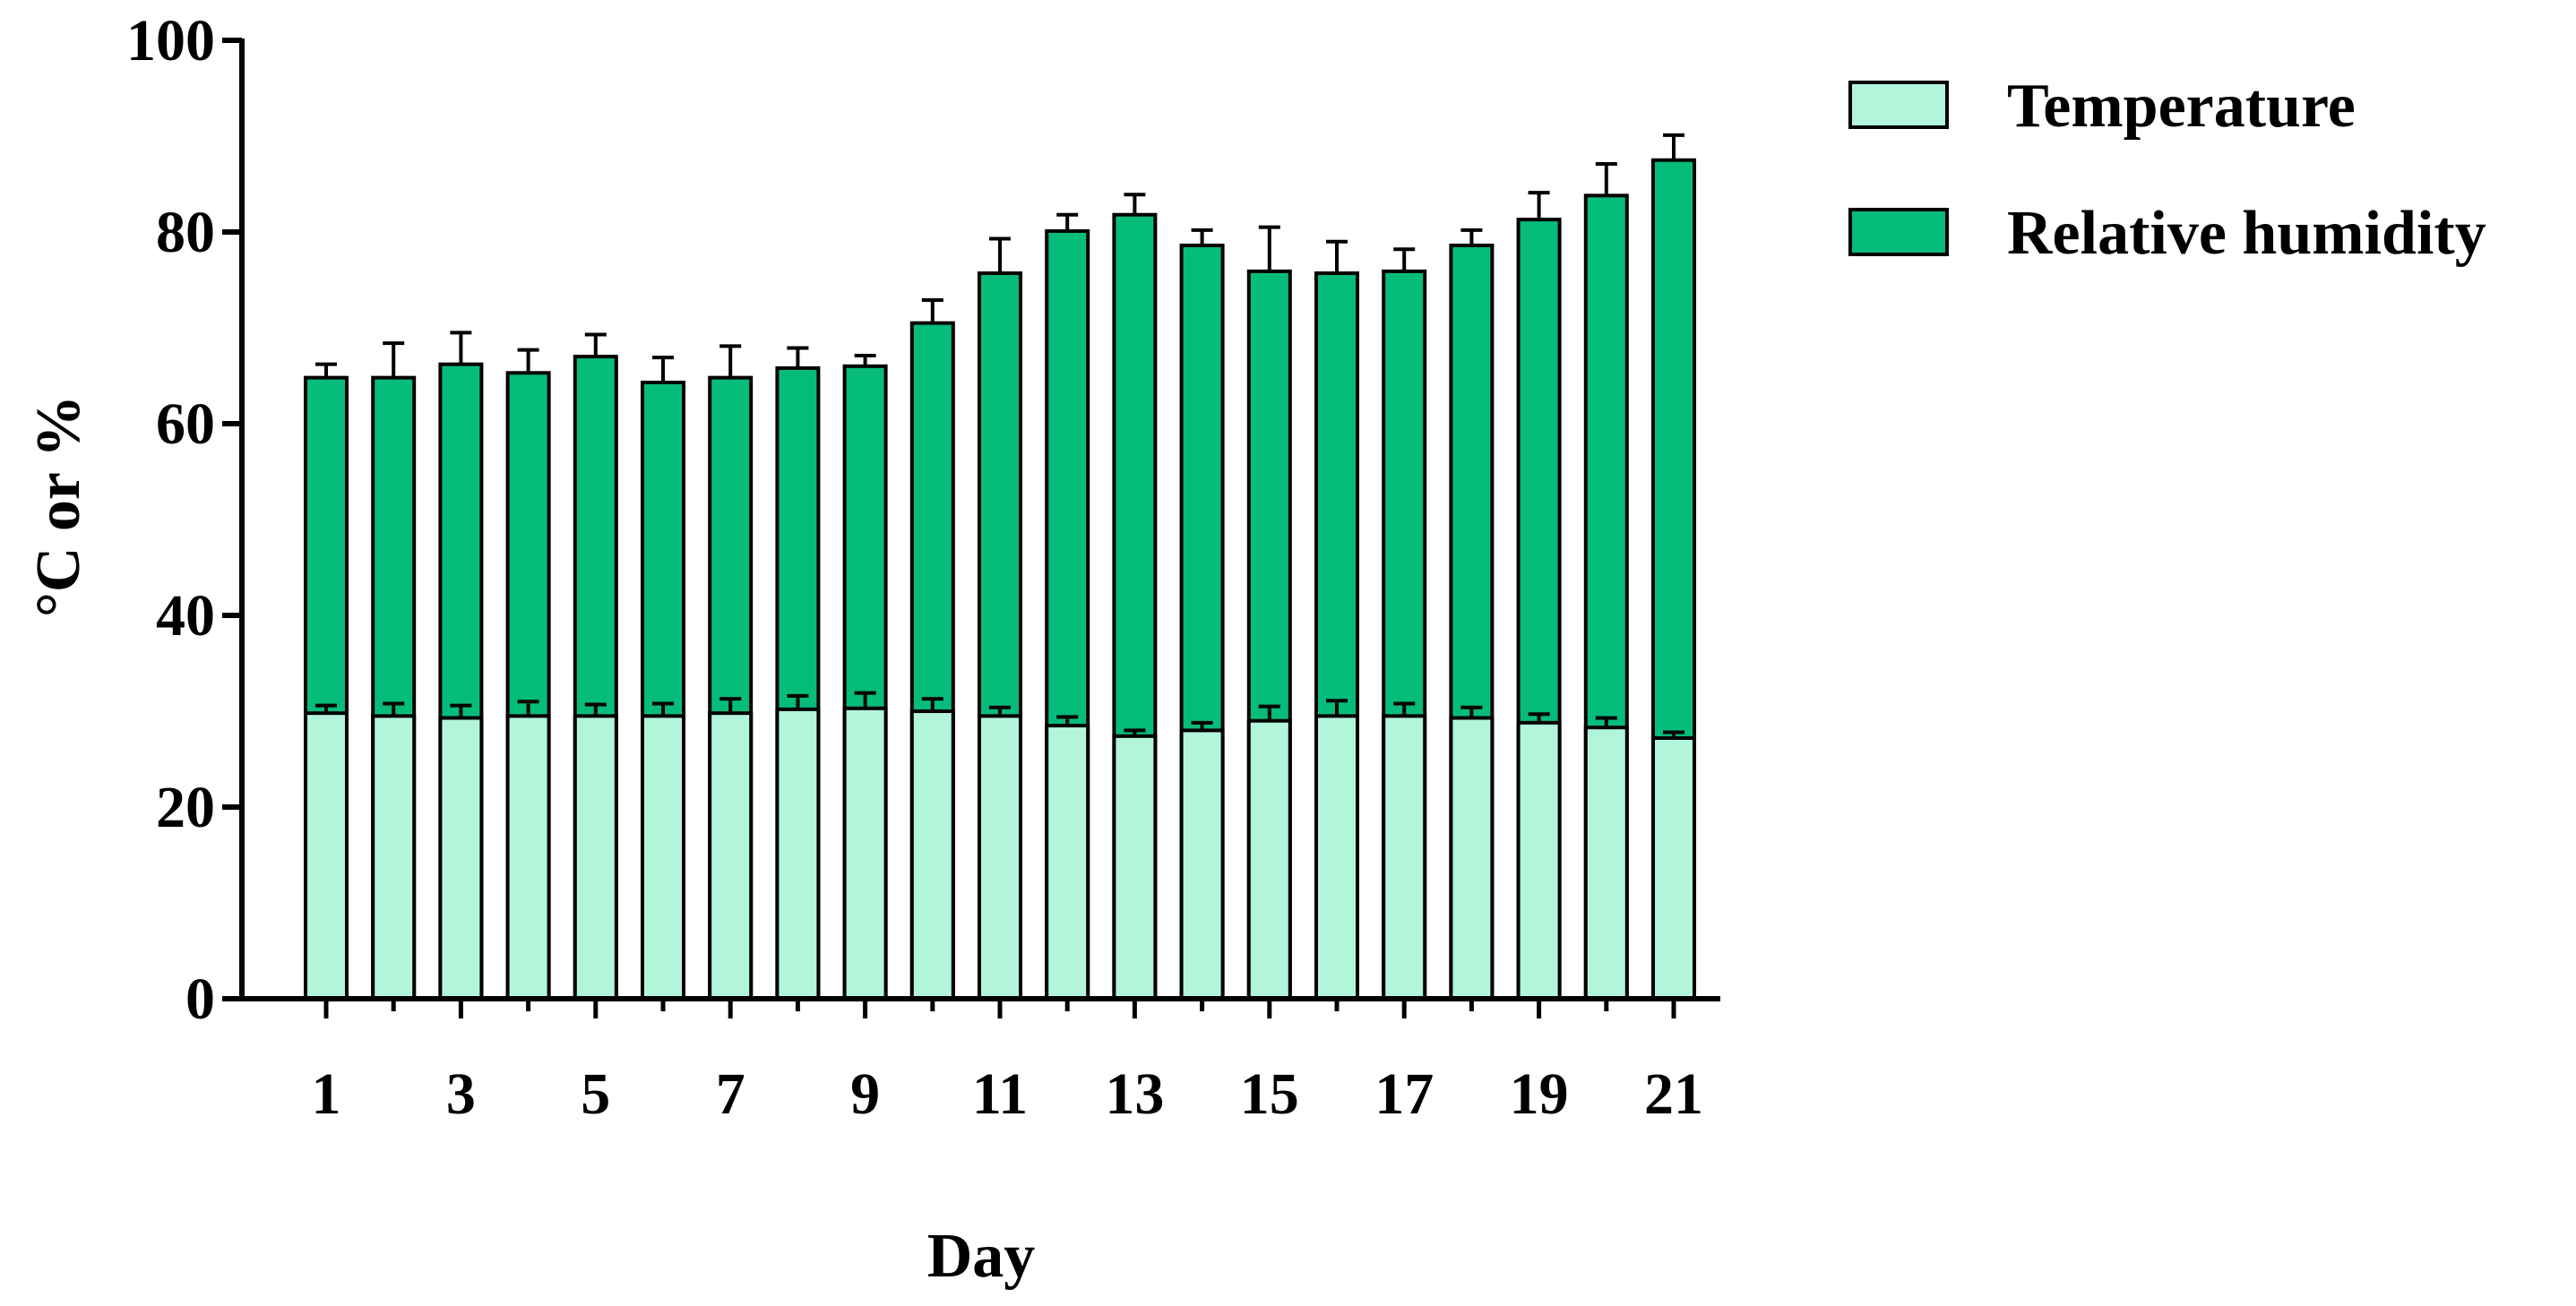  I want to click on y-tick-label-0: 0, so click(200, 999).